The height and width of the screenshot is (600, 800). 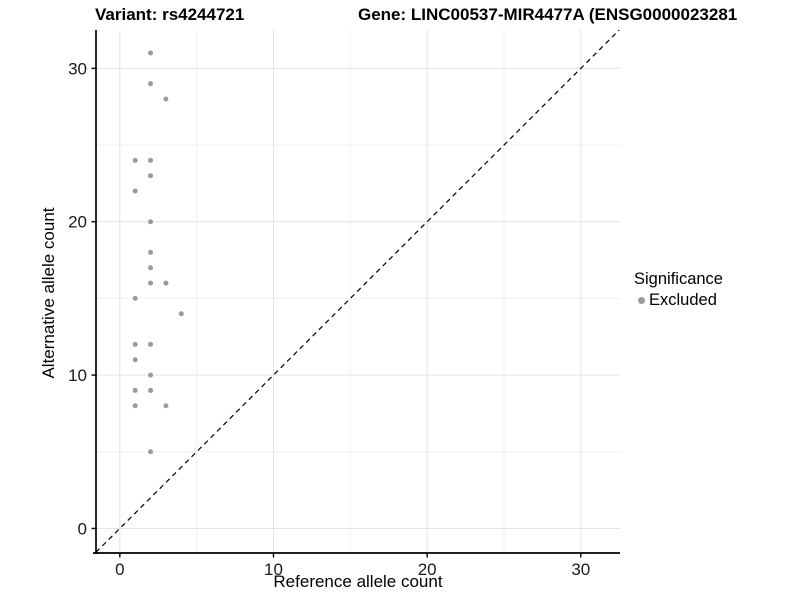 What do you see at coordinates (119, 569) in the screenshot?
I see `x-tick-label: 0` at bounding box center [119, 569].